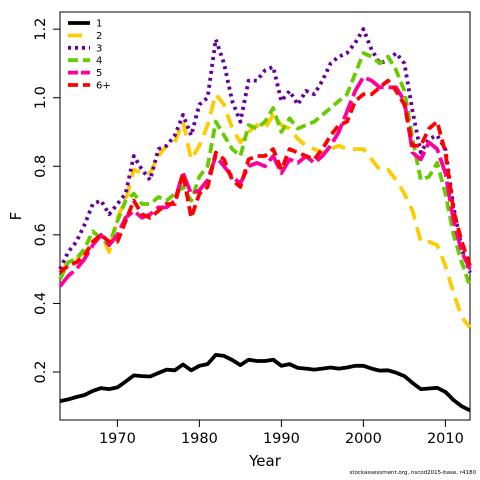 This screenshot has width=480, height=480. What do you see at coordinates (363, 439) in the screenshot?
I see `x-tick-label: 2000` at bounding box center [363, 439].